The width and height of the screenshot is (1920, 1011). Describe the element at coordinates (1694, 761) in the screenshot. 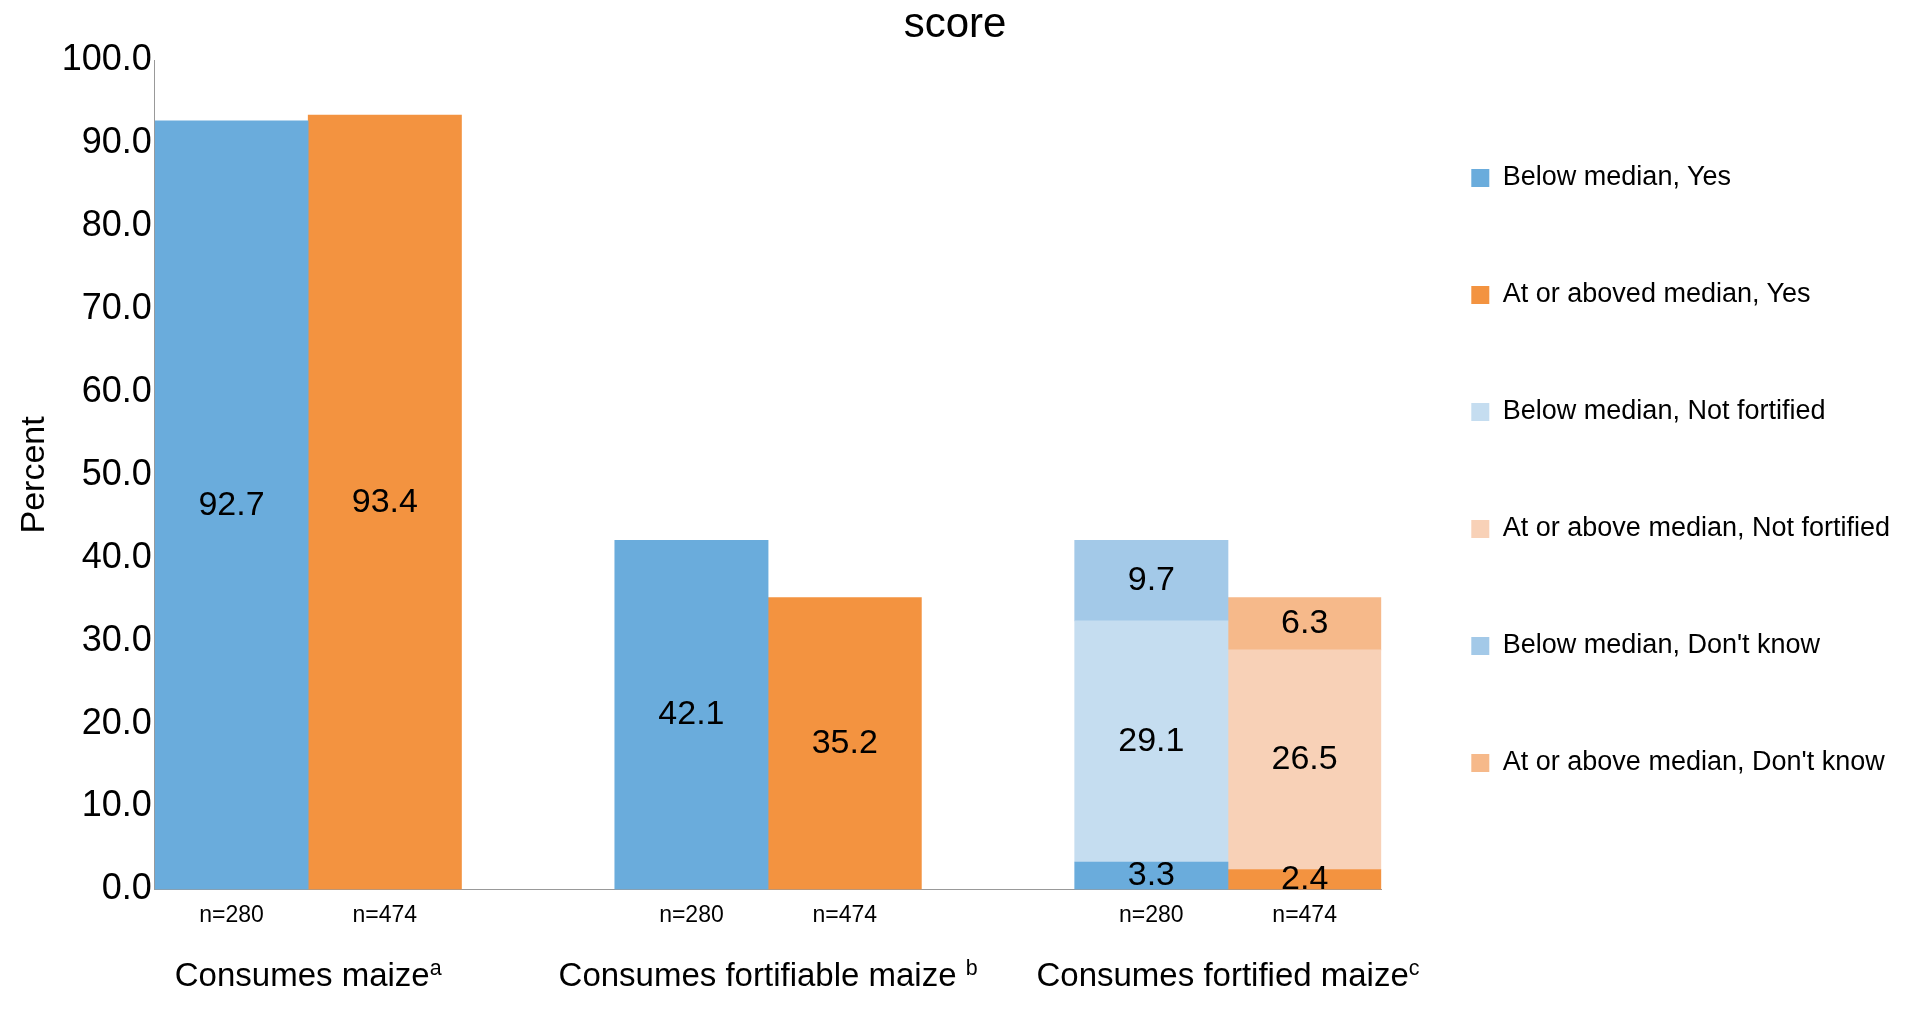

I see `legend-label: At or above median, Don't know` at that location.